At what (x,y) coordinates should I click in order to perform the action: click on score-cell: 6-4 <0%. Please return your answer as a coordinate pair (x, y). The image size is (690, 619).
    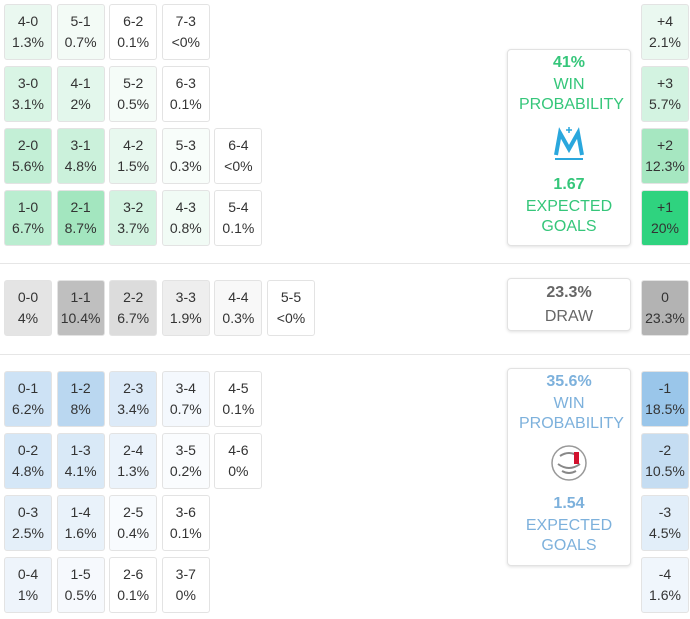
    Looking at the image, I should click on (238, 156).